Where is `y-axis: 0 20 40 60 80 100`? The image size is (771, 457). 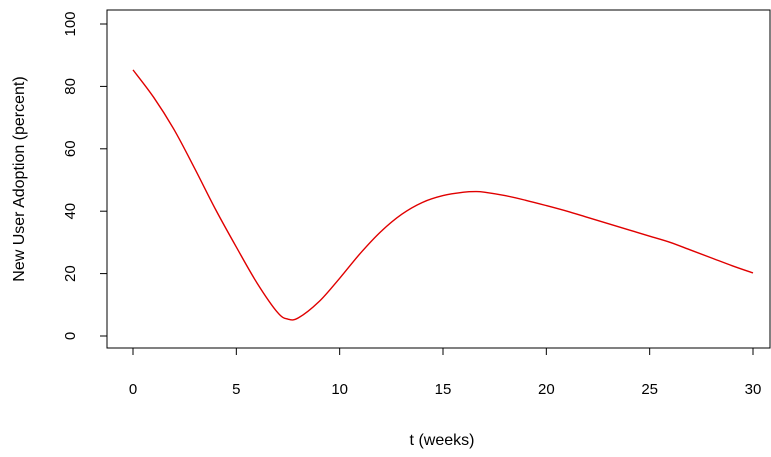 y-axis: 0 20 40 60 80 100 is located at coordinates (85, 175).